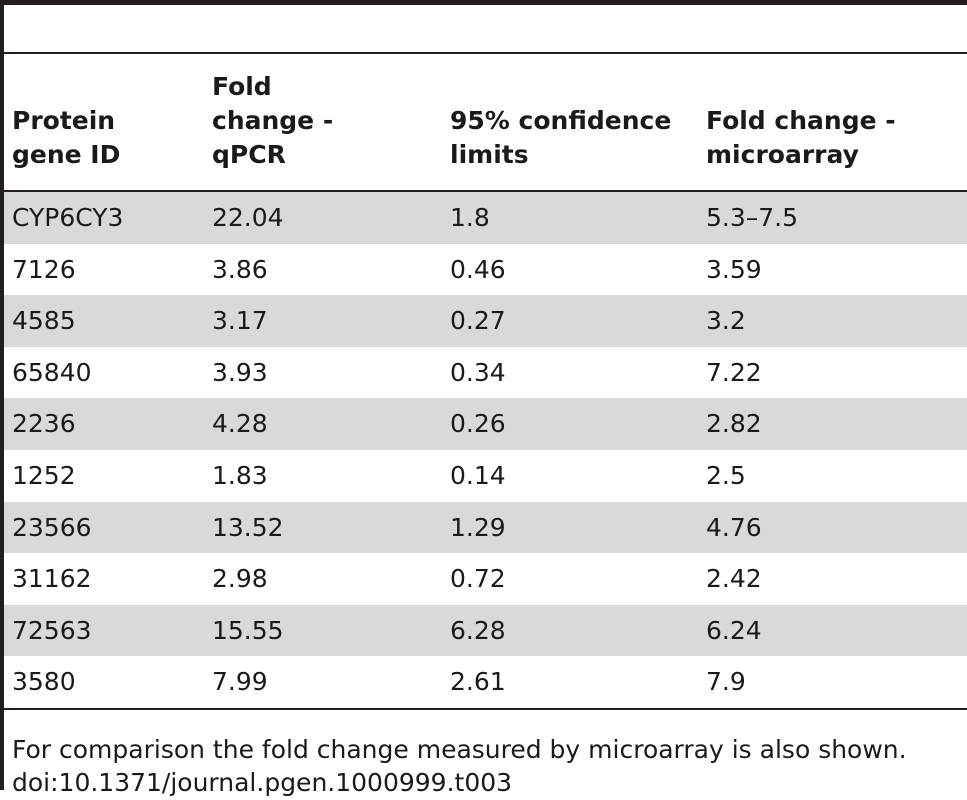 Image resolution: width=967 pixels, height=800 pixels. What do you see at coordinates (478, 475) in the screenshot?
I see `cell-confidence-limits: 0.14` at bounding box center [478, 475].